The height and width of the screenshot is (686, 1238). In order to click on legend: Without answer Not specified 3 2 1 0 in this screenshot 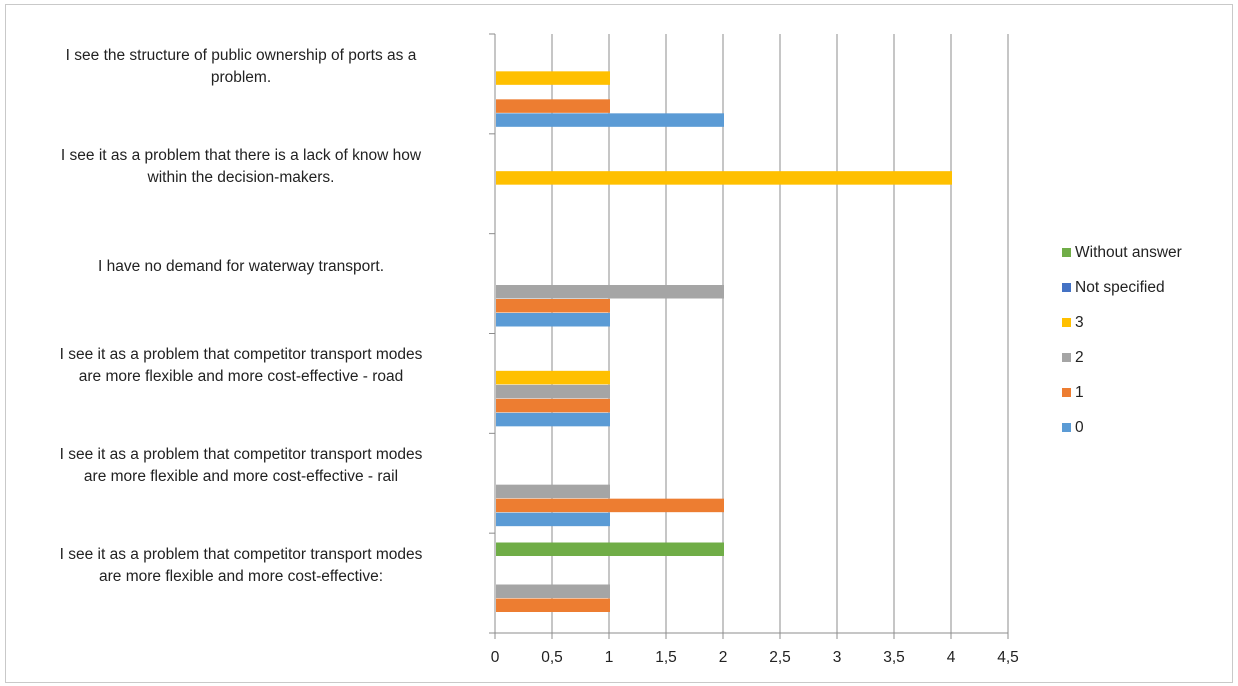, I will do `click(1147, 340)`.